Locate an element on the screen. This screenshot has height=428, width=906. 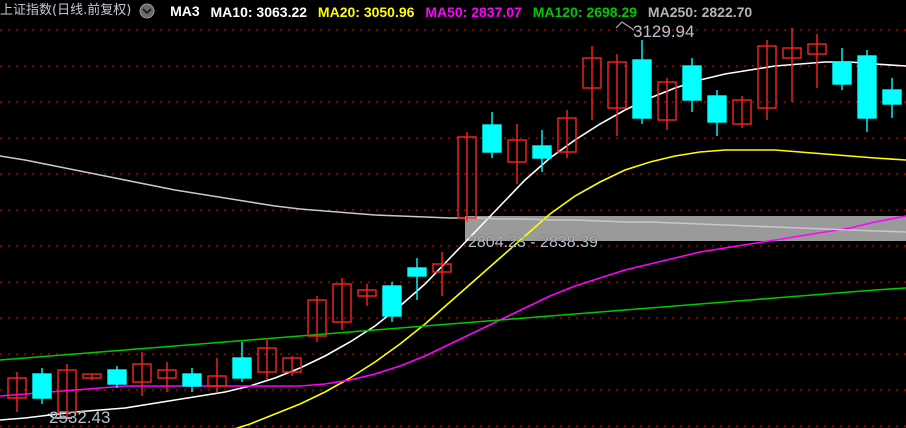
ma250-label: MA250: is located at coordinates (672, 11).